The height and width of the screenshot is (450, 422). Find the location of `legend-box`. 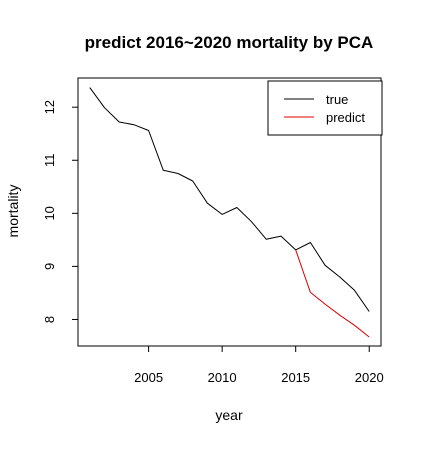

legend-box is located at coordinates (325, 108).